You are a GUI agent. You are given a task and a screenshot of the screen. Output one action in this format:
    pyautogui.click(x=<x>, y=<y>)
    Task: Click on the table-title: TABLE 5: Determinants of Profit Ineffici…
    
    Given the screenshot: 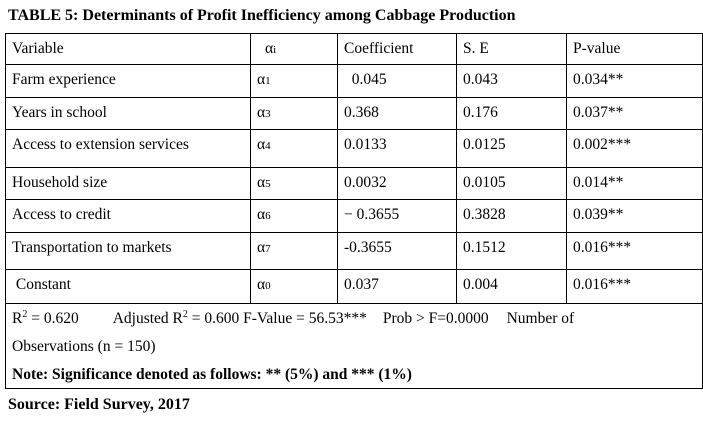 What is the action you would take?
    pyautogui.click(x=262, y=15)
    